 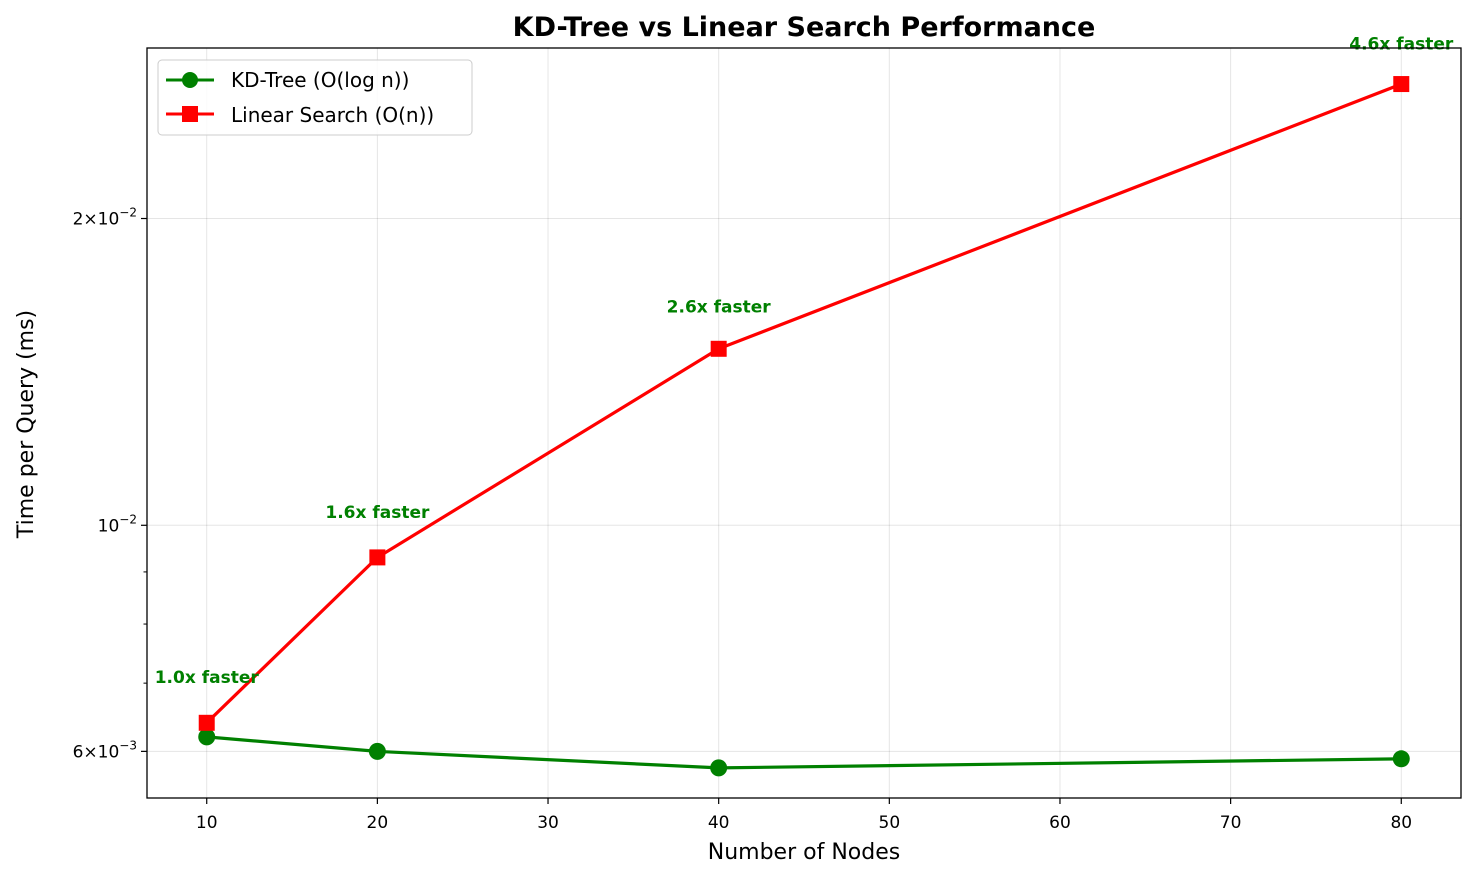 I want to click on y-tick-label: 10−2, so click(x=117, y=524).